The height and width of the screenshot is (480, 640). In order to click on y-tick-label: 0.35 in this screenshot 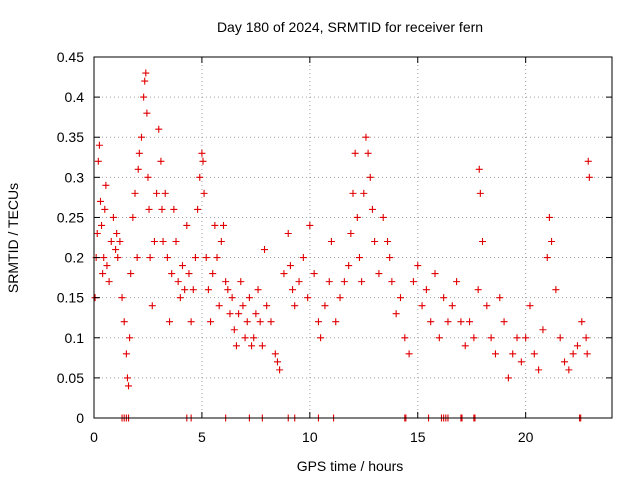, I will do `click(70, 137)`.